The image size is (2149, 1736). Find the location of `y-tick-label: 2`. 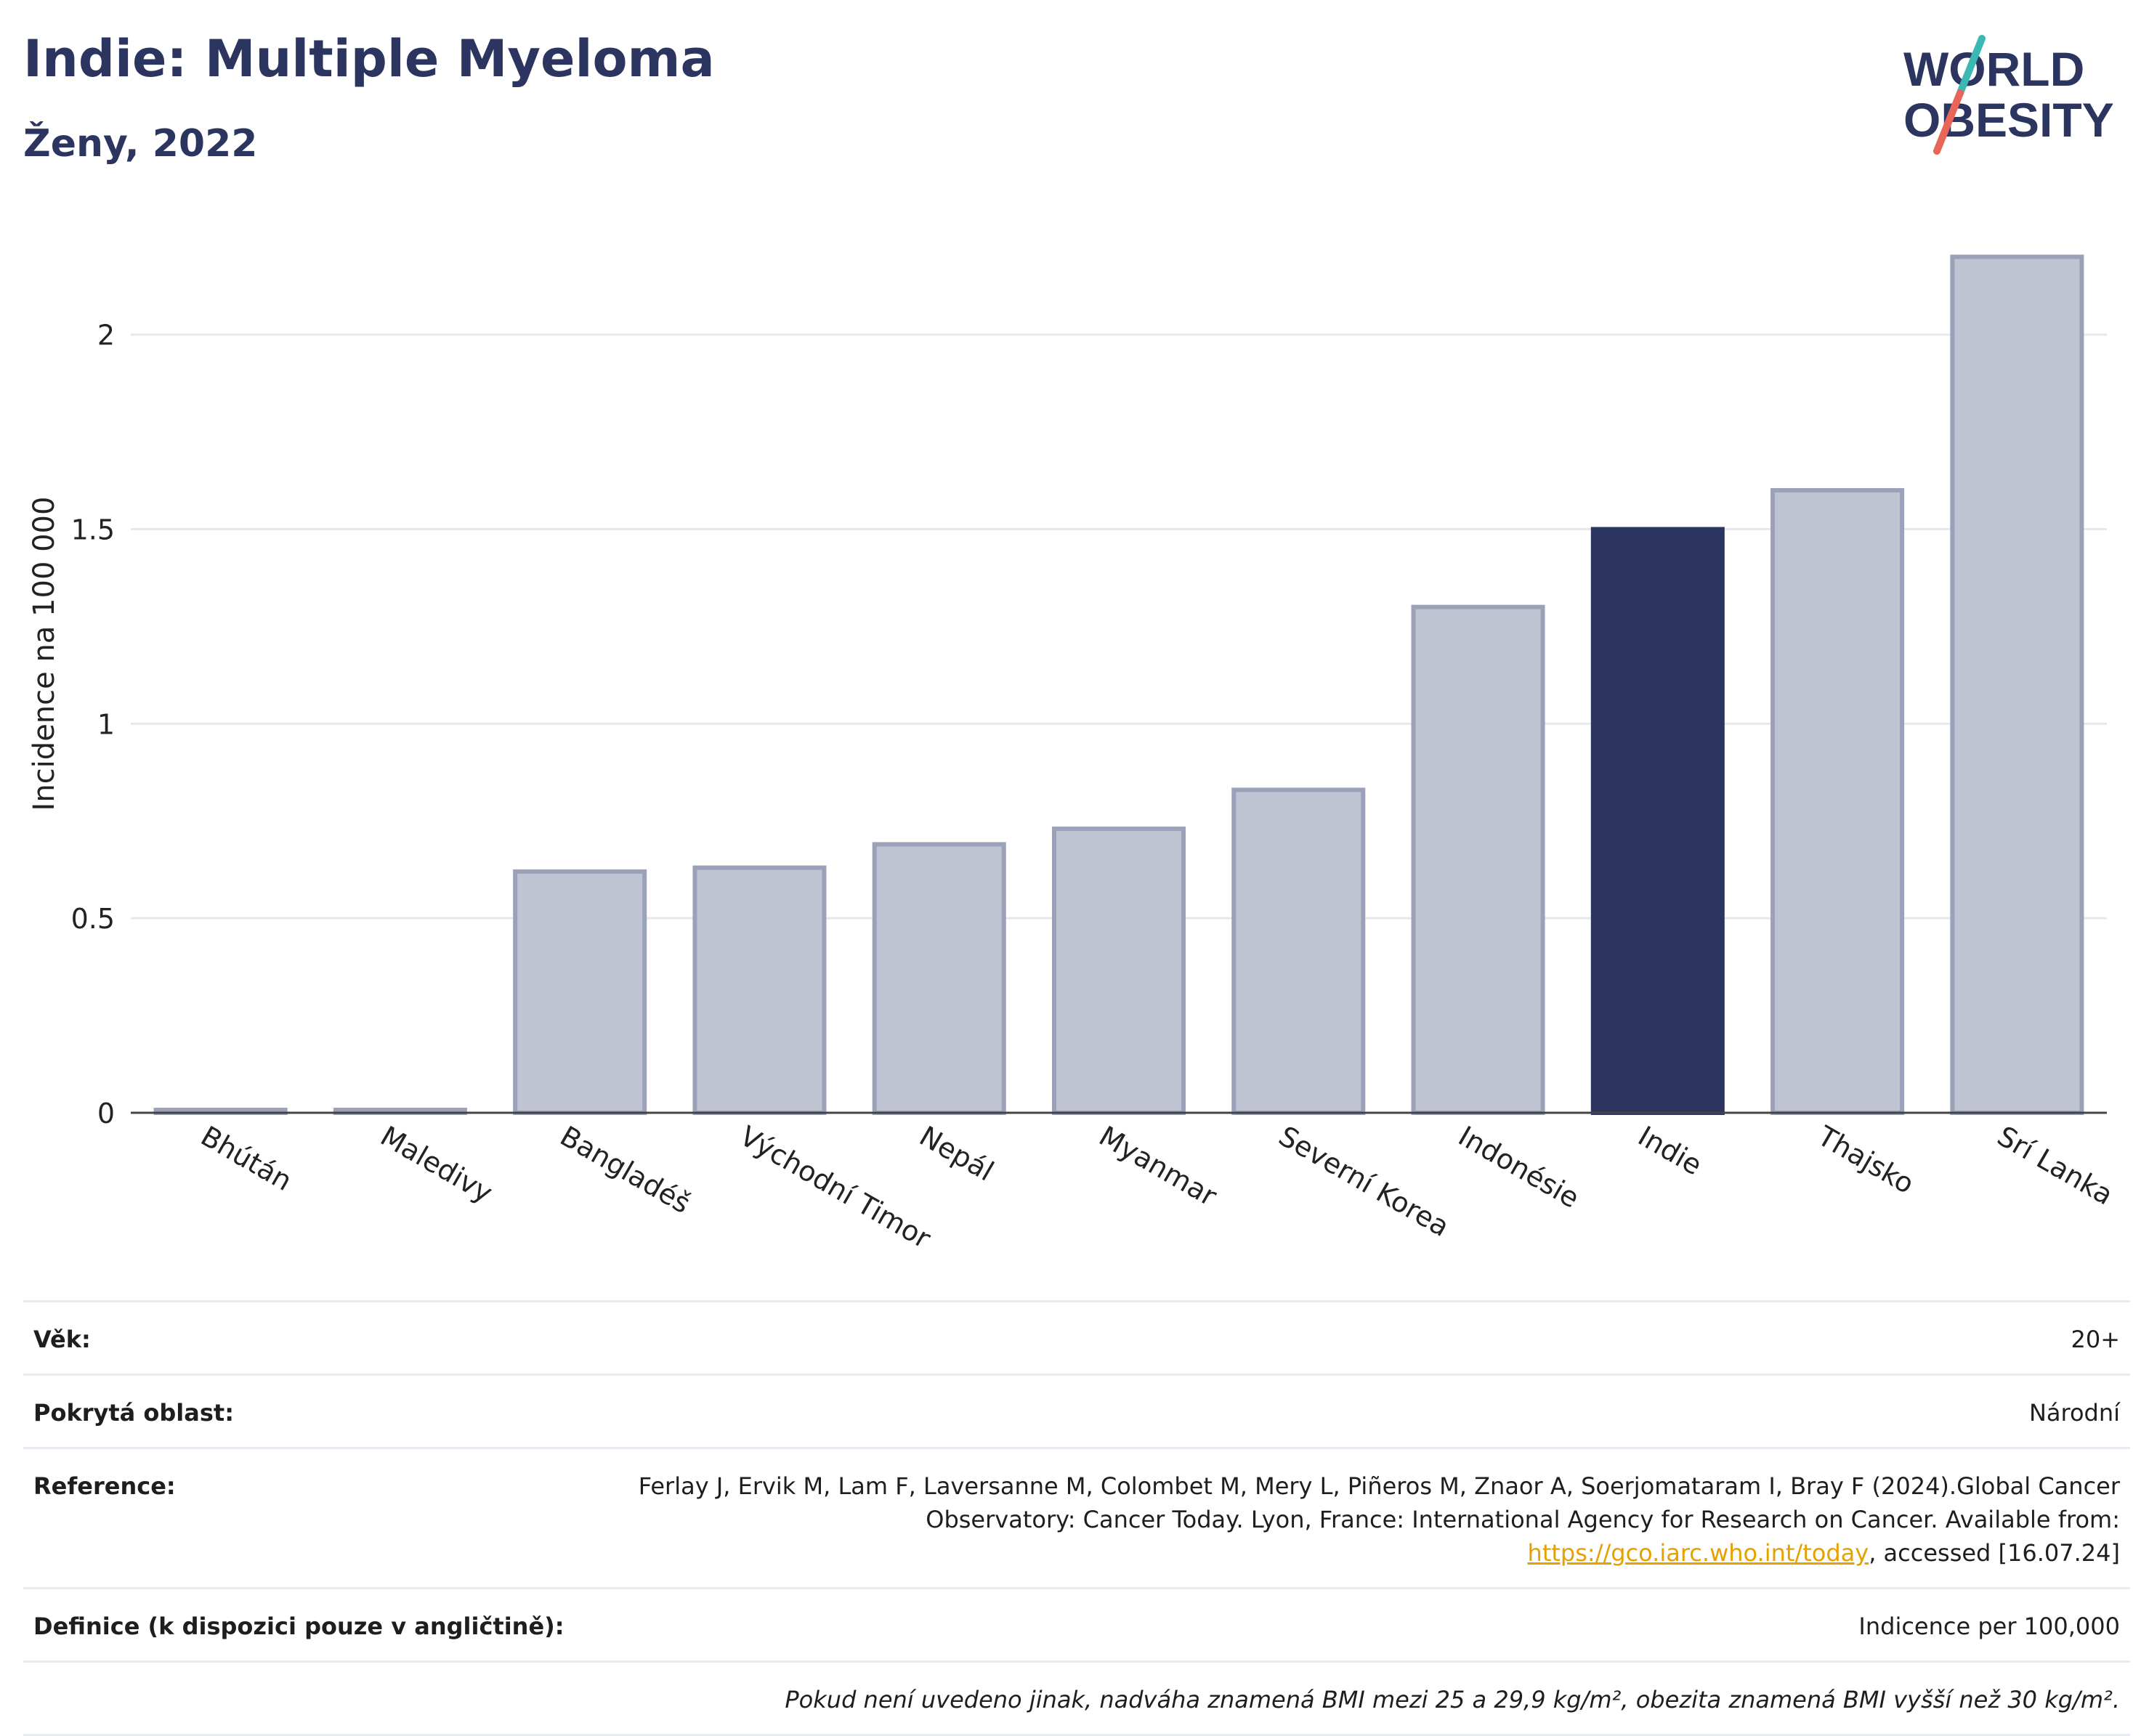

y-tick-label: 2 is located at coordinates (106, 336).